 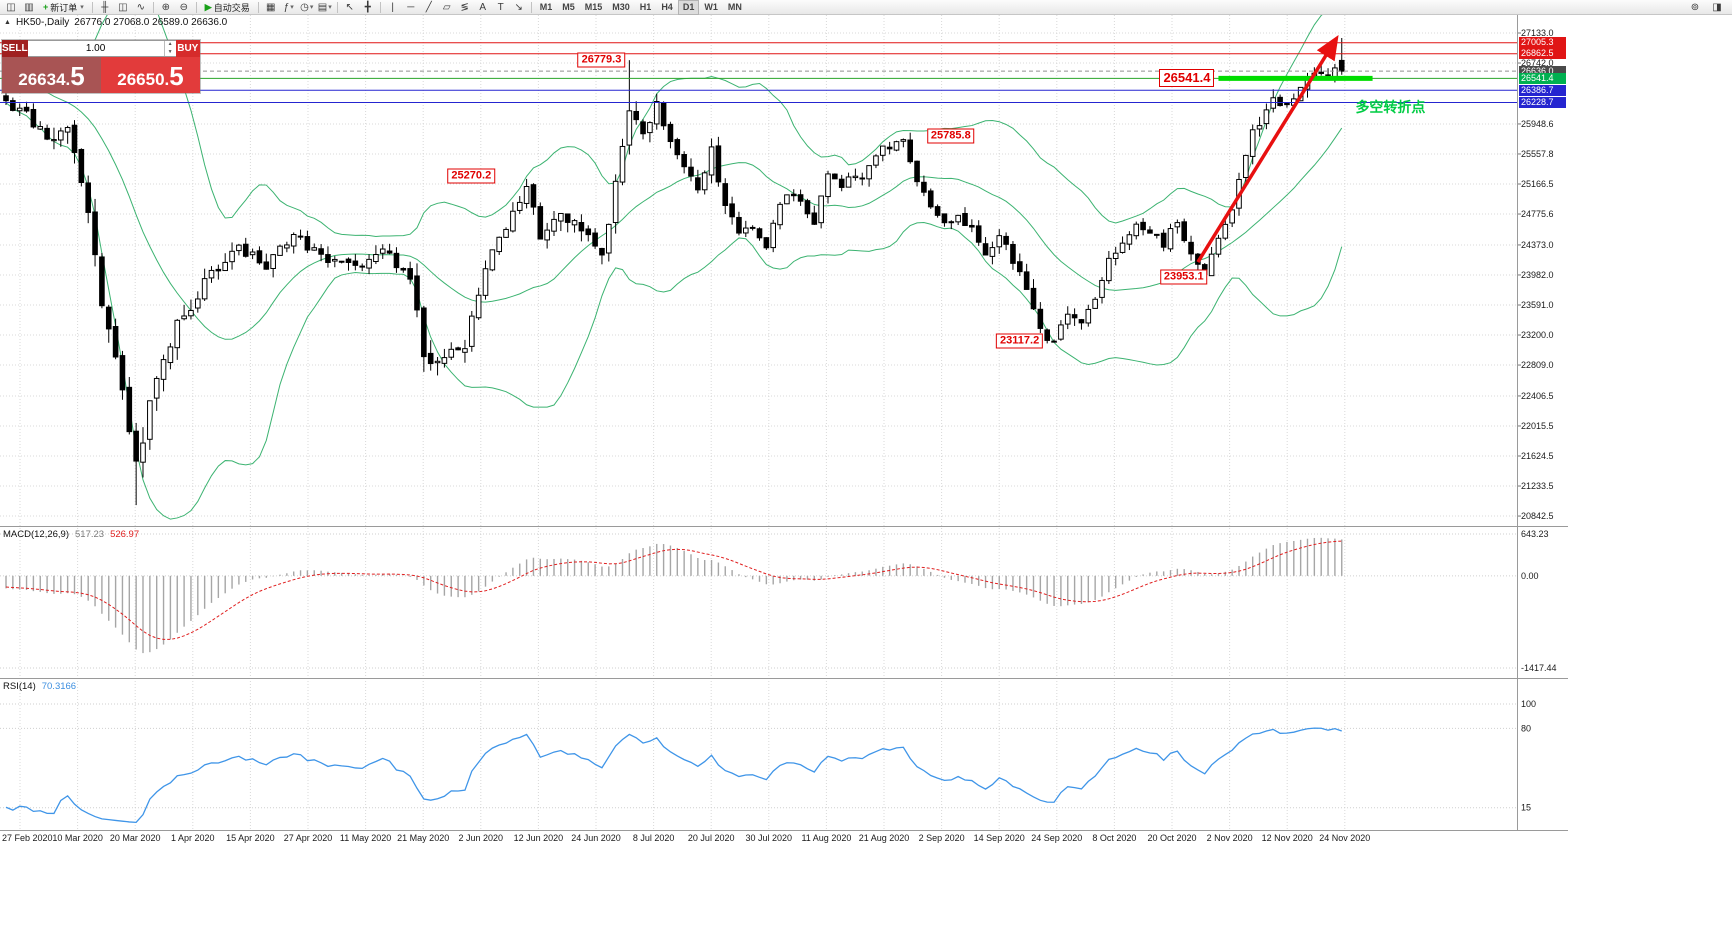 I want to click on tile-windows-icon: ▦, so click(x=271, y=7).